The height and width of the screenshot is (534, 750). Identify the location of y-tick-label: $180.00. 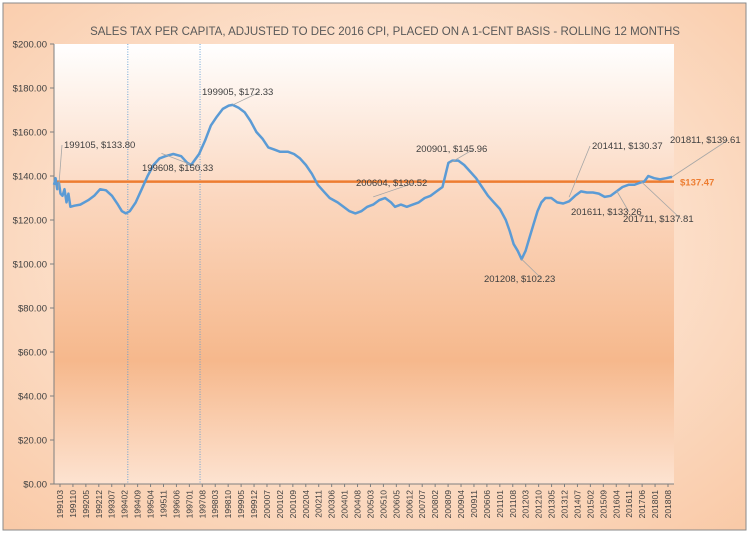
(30, 89).